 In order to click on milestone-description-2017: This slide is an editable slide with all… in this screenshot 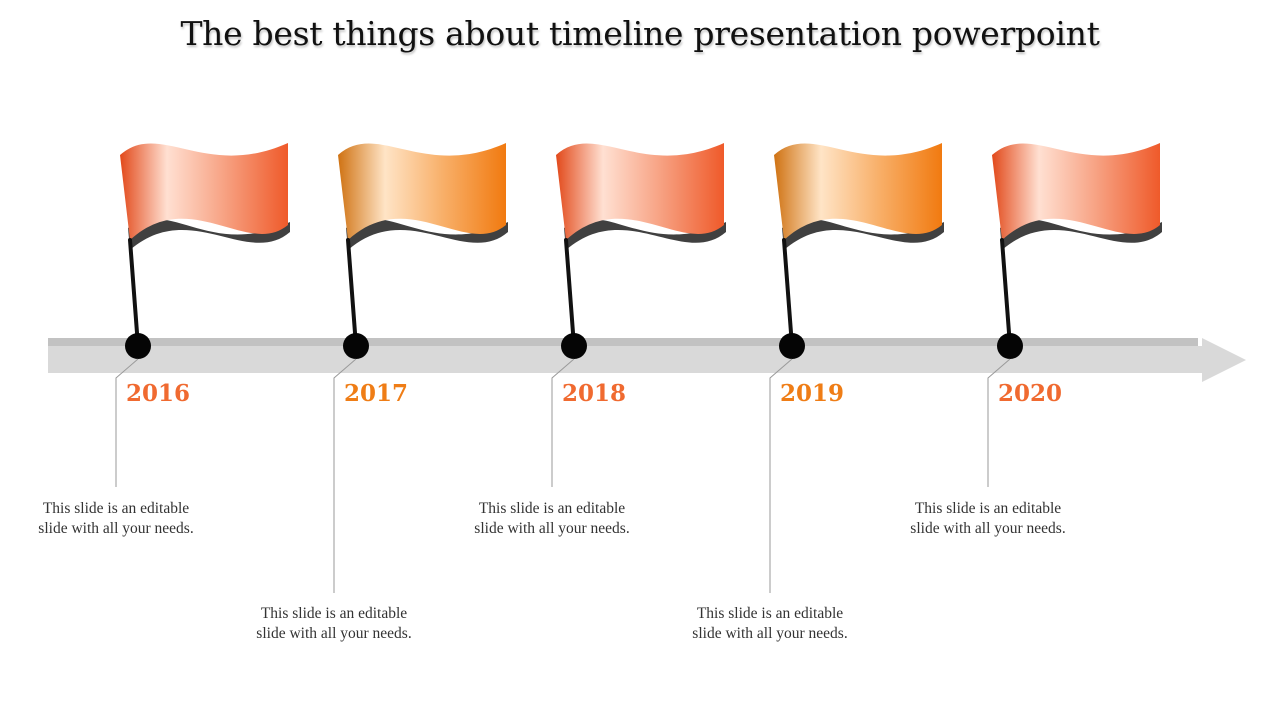, I will do `click(334, 623)`.